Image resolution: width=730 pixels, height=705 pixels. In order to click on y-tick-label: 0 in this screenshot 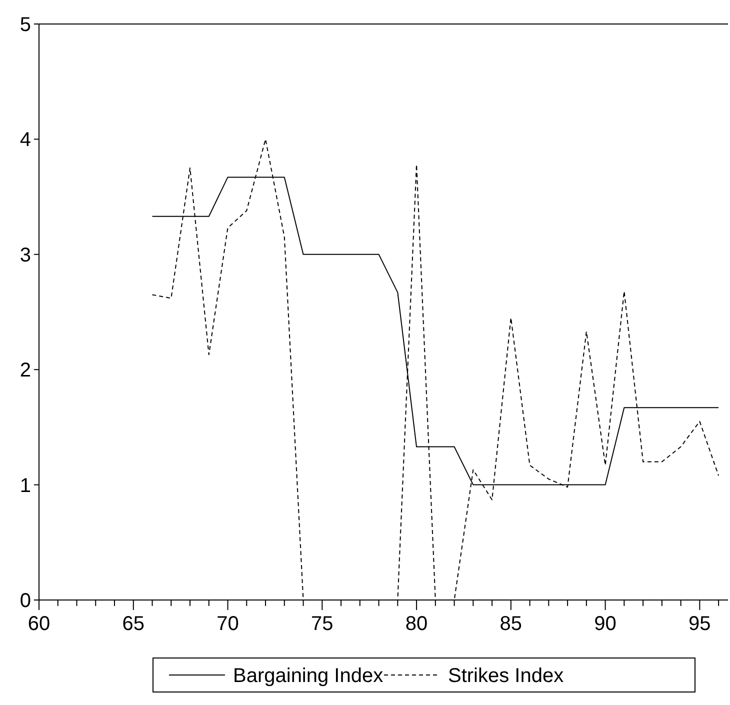, I will do `click(25, 601)`.